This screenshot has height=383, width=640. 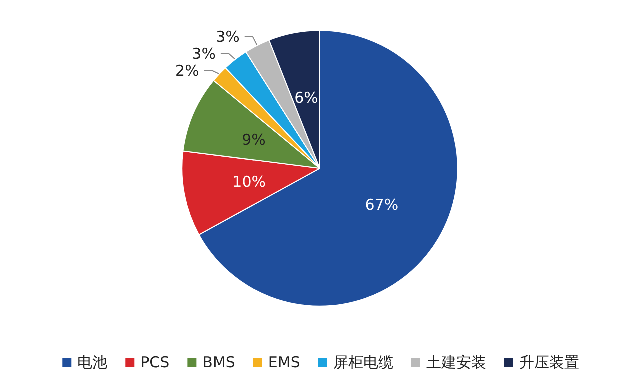 I want to click on data-label: 6%, so click(x=306, y=97).